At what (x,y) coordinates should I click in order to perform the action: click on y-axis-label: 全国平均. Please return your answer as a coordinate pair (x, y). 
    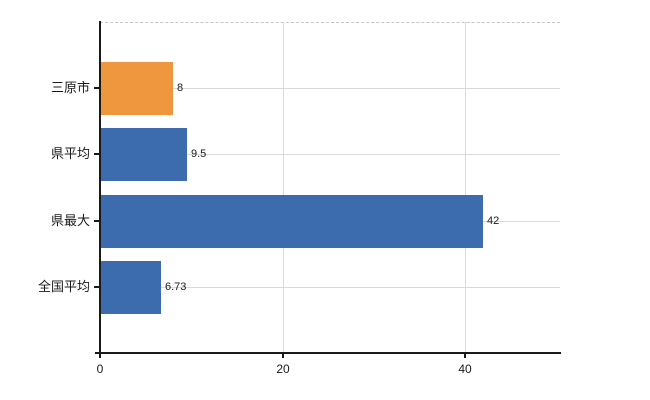
    Looking at the image, I should click on (63, 286).